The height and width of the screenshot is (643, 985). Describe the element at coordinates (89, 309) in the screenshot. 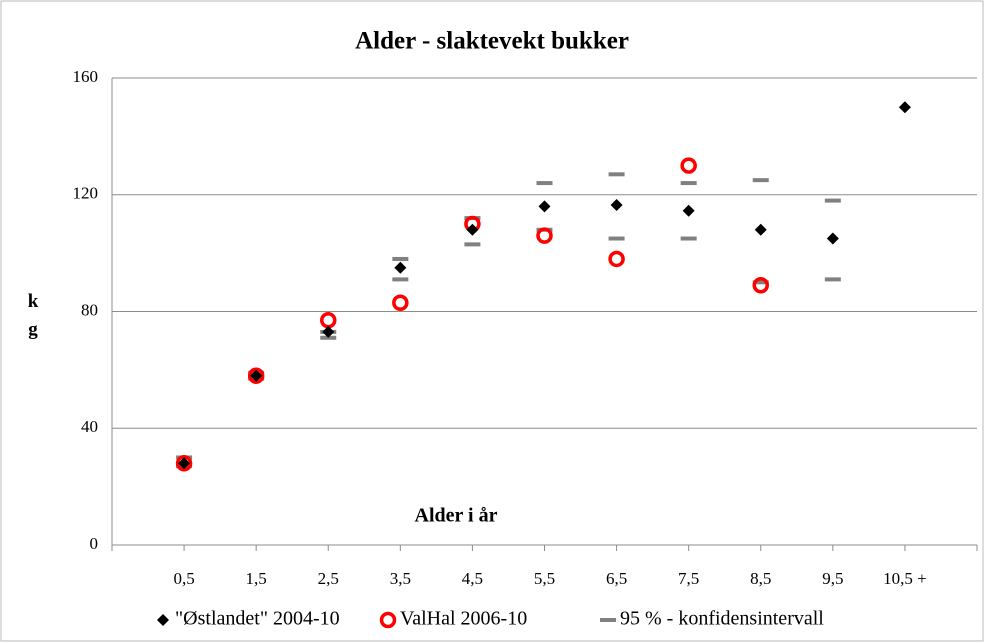

I see `y-tick-label: 80` at that location.